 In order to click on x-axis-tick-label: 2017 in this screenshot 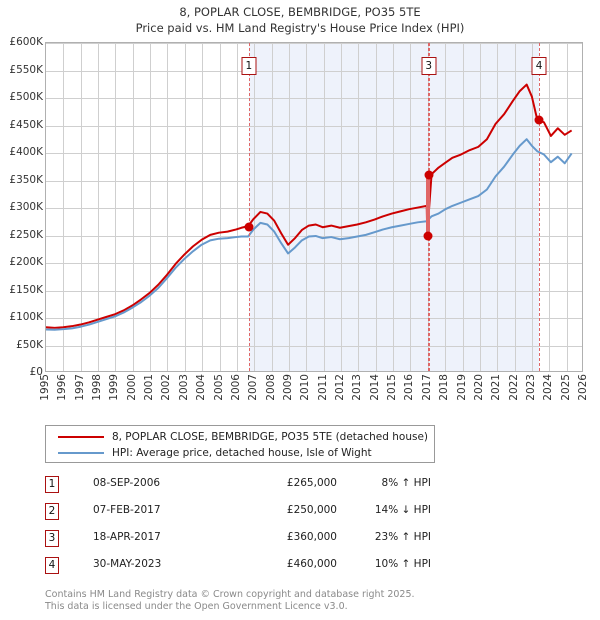, I will do `click(426, 387)`.